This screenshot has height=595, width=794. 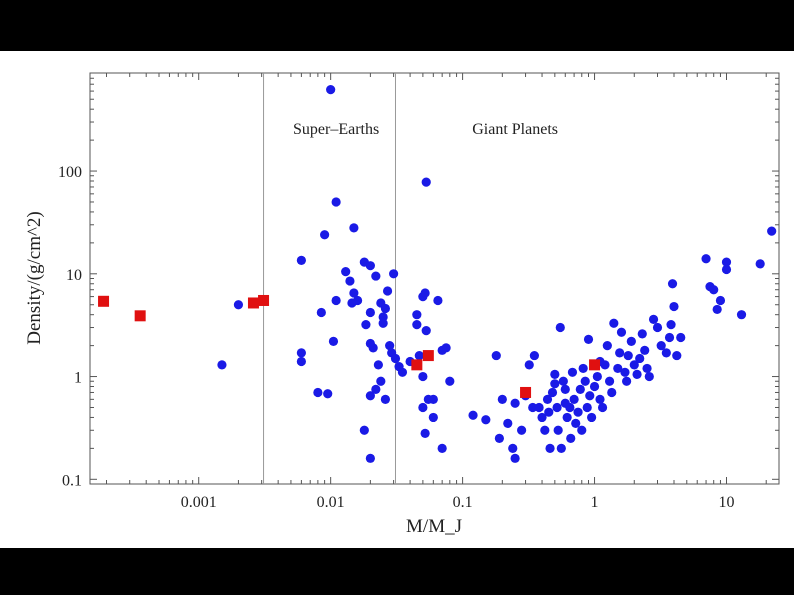 I want to click on y-tick-label: 0.1, so click(x=72, y=480).